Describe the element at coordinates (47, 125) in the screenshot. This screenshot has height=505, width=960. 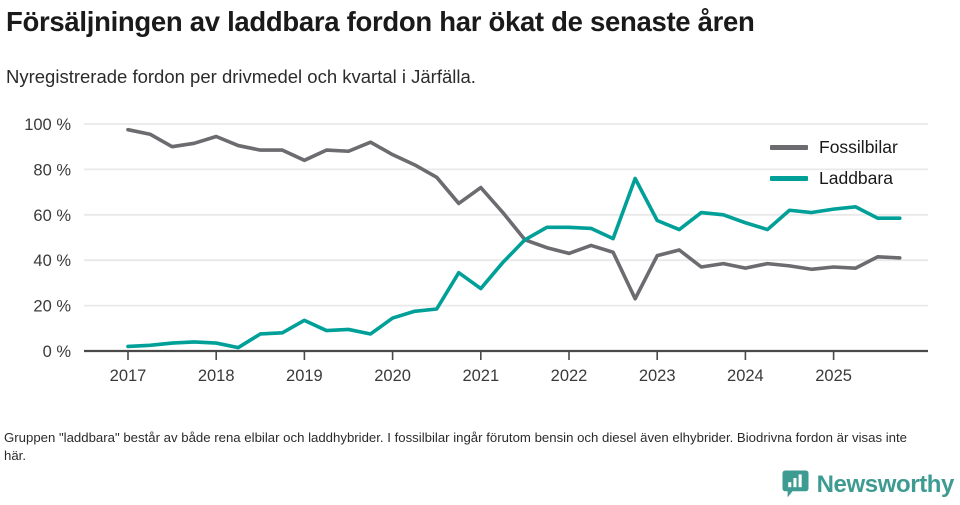
I see `y-axis-tick-label: 100 %` at that location.